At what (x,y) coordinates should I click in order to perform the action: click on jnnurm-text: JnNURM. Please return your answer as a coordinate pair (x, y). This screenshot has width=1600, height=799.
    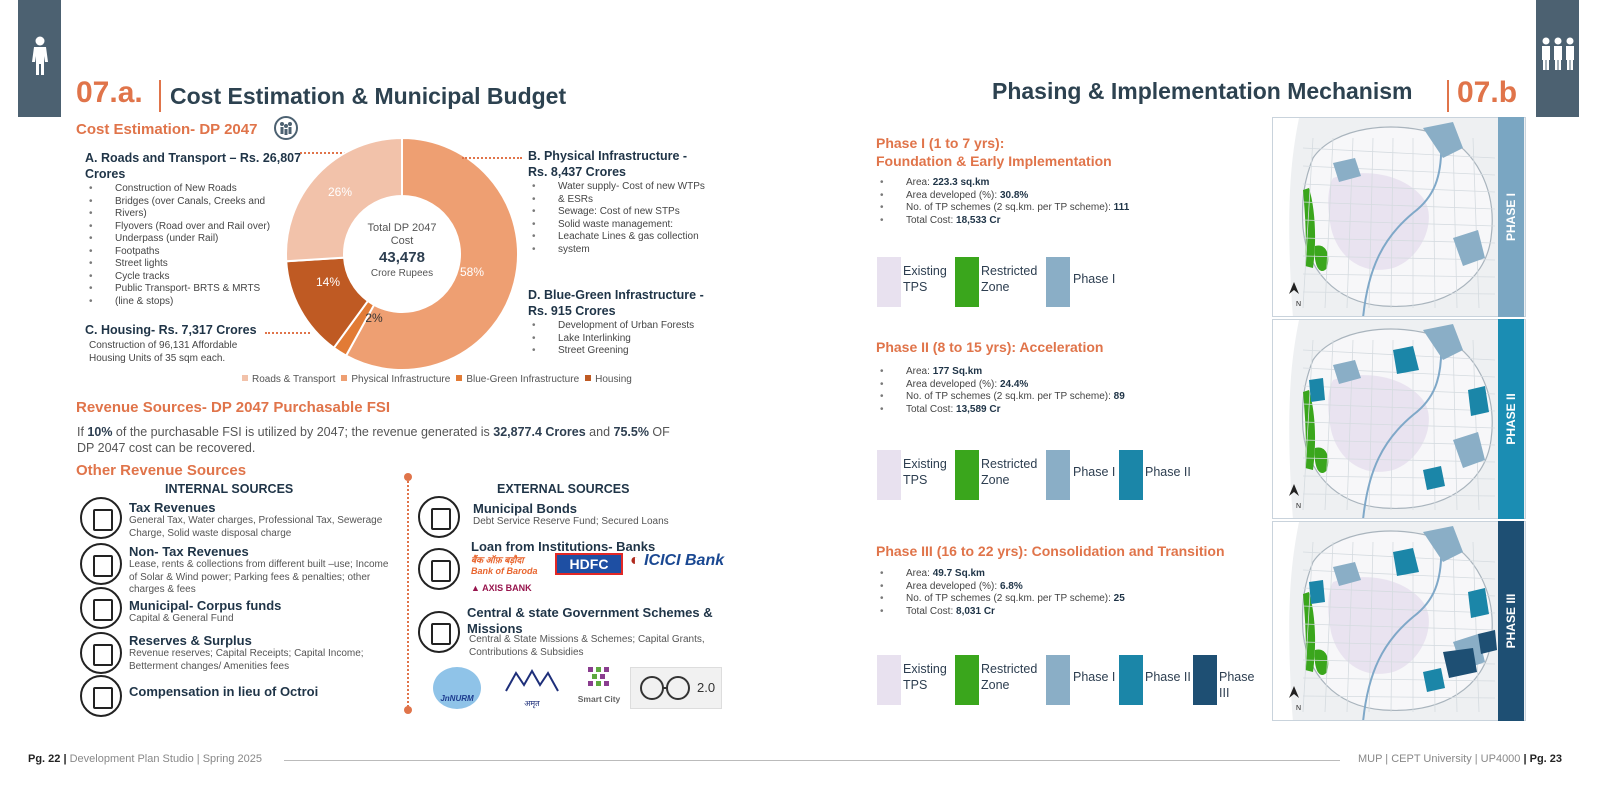
    Looking at the image, I should click on (457, 698).